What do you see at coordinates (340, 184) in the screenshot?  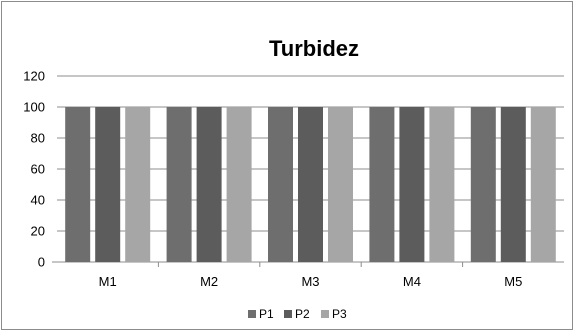 I see `bar-p3-m3` at bounding box center [340, 184].